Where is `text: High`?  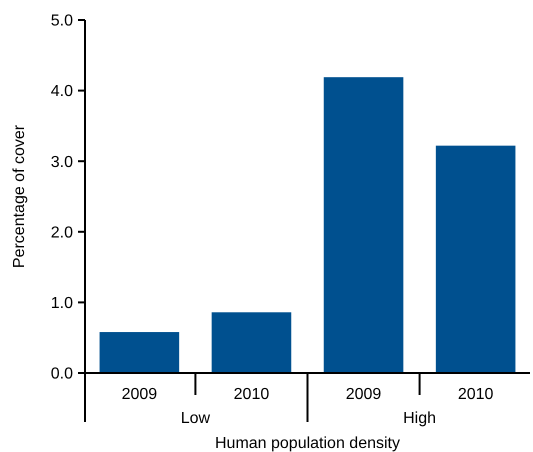
text: High is located at coordinates (419, 418).